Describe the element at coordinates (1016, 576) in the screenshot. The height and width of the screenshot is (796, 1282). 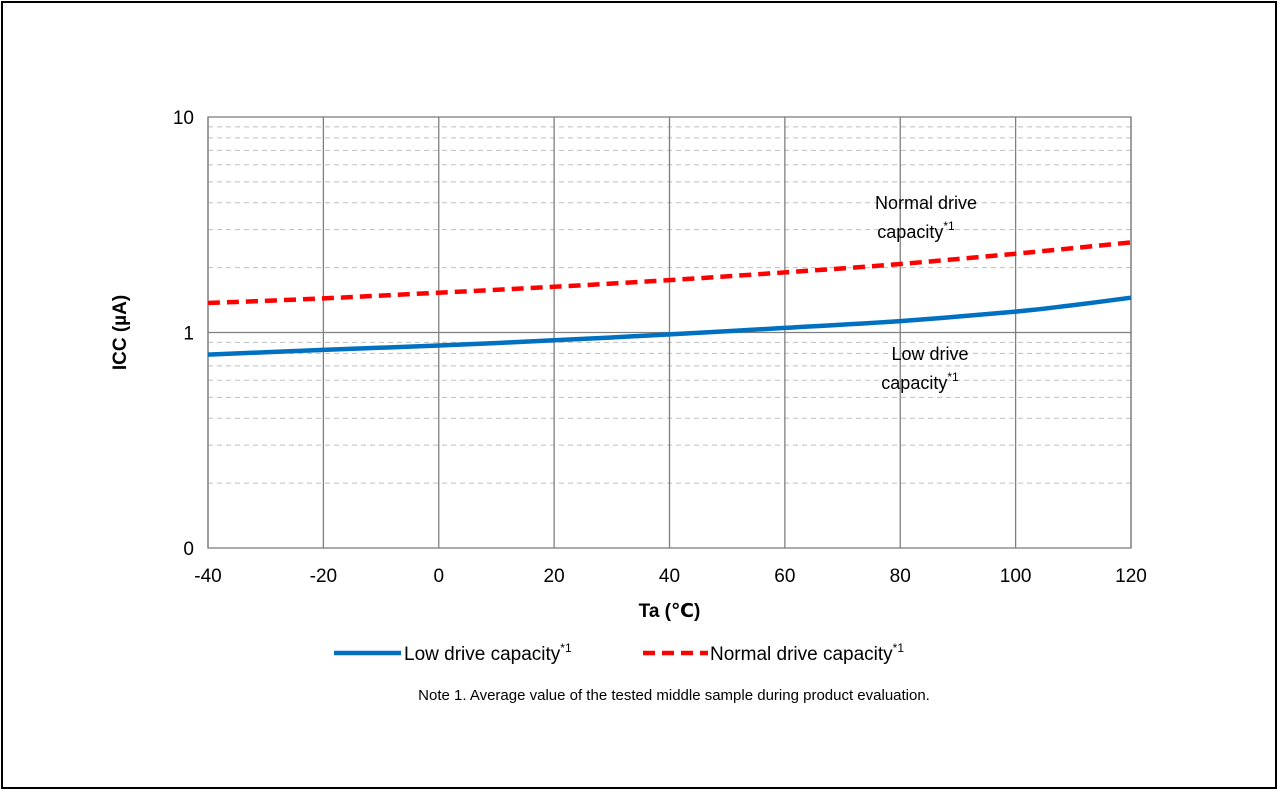
I see `x-tick-label: 100` at that location.